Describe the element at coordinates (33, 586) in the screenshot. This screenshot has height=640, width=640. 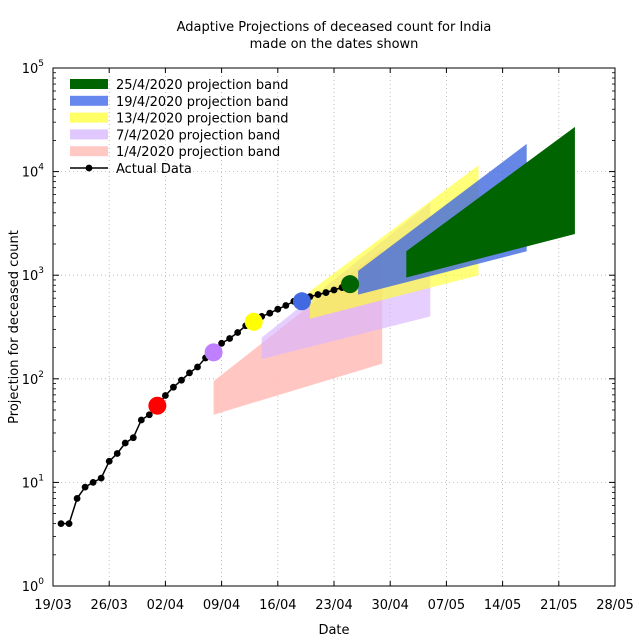
I see `y-tick-label: 10⁰` at that location.